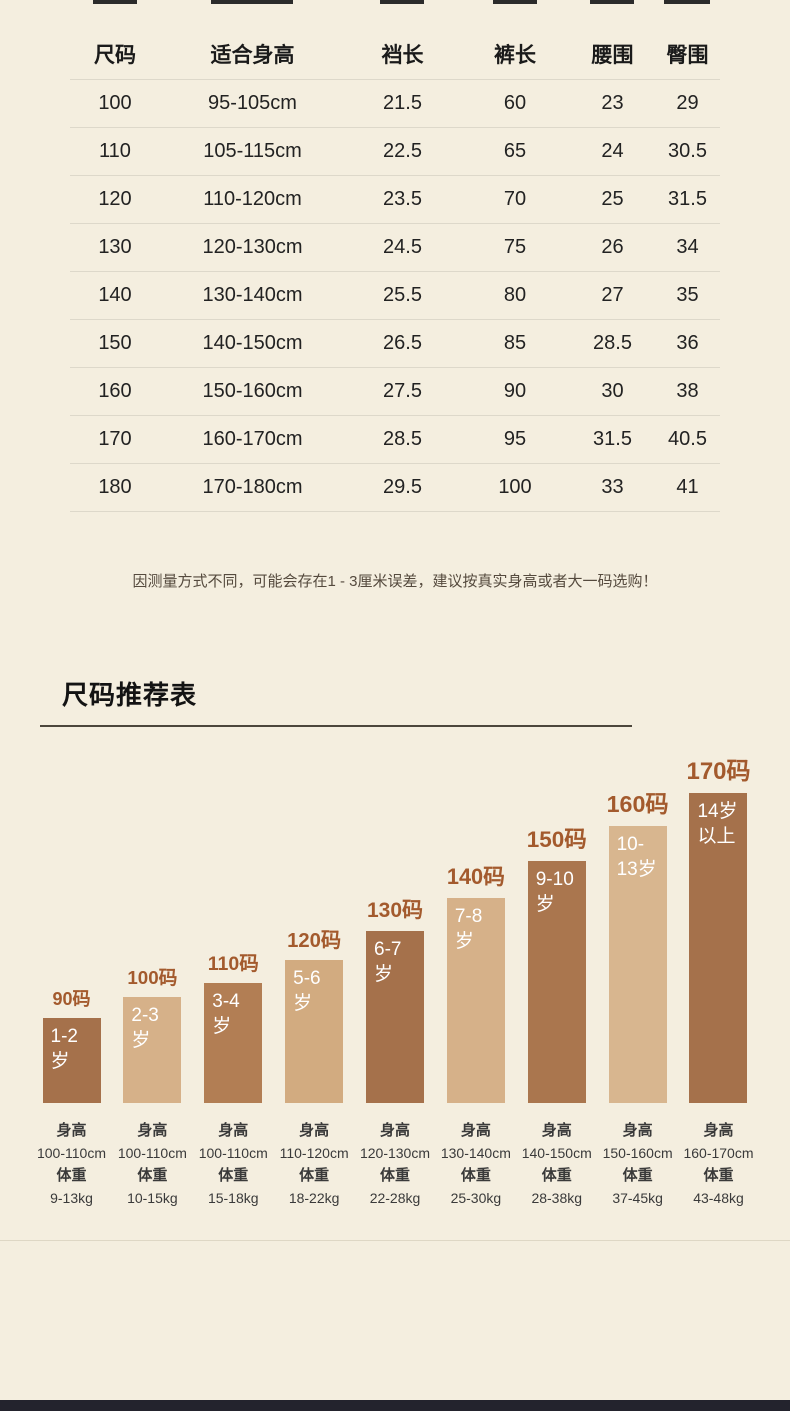 The image size is (790, 1411). What do you see at coordinates (638, 1164) in the screenshot?
I see `column-info: 身高 150-160cm 体重 37-45kg` at bounding box center [638, 1164].